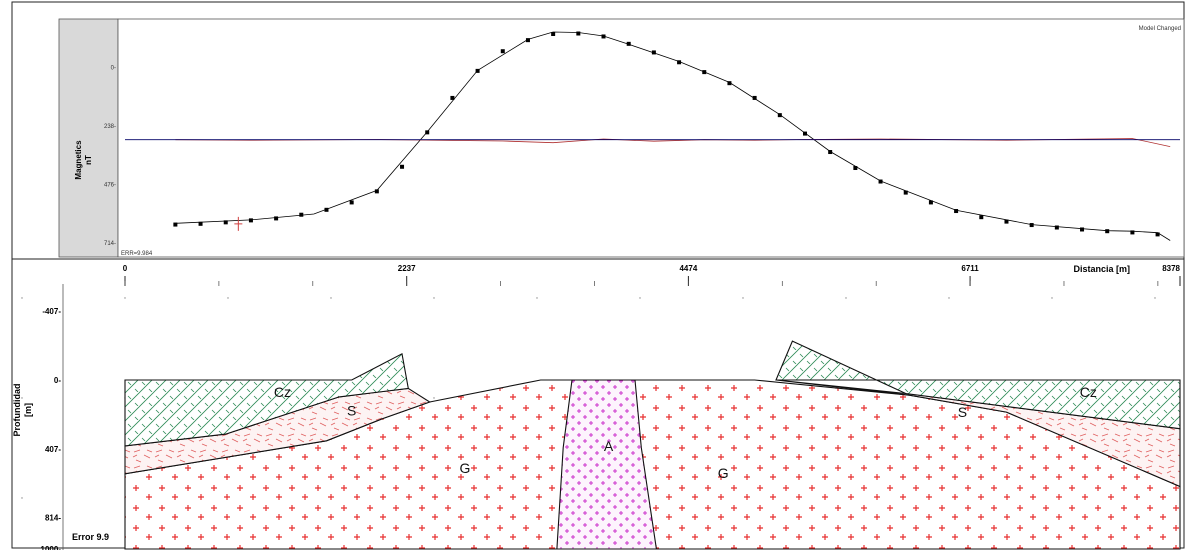 The image size is (1185, 555). What do you see at coordinates (110, 244) in the screenshot?
I see `magnetics-y-tick-label: 714-` at bounding box center [110, 244].